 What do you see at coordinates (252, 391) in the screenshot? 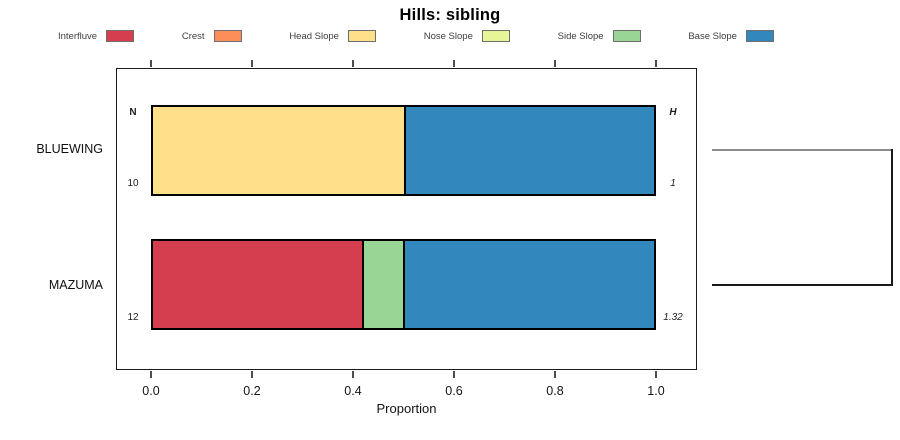
I see `axis-tick-label: 0.2` at bounding box center [252, 391].